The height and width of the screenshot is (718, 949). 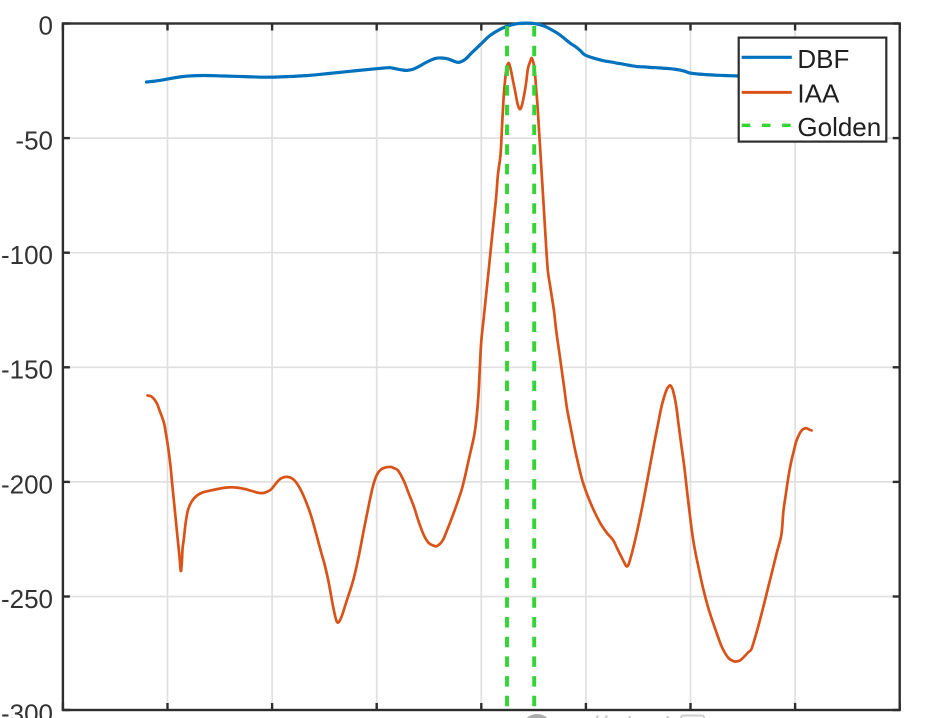 I want to click on svg-text: -300, so click(x=27, y=708).